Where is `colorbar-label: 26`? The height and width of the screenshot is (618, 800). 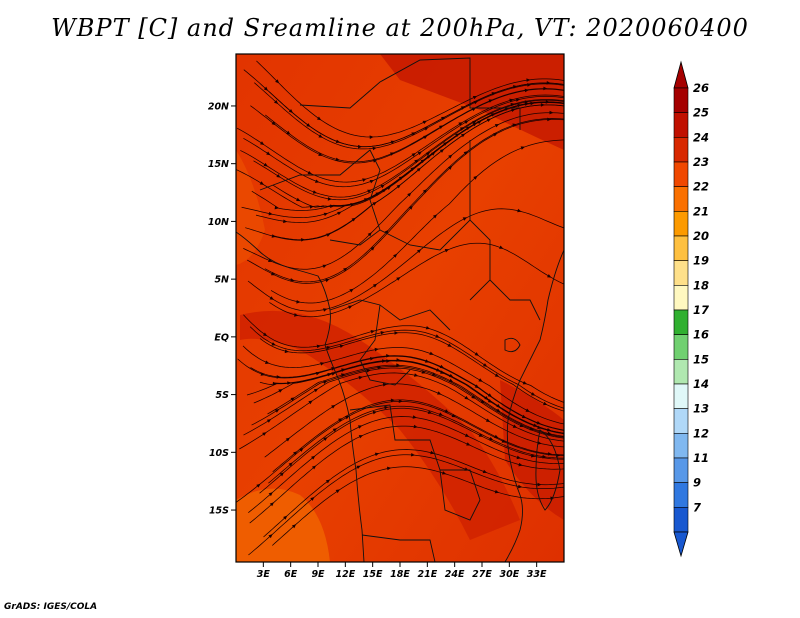 colorbar-label: 26 is located at coordinates (701, 88).